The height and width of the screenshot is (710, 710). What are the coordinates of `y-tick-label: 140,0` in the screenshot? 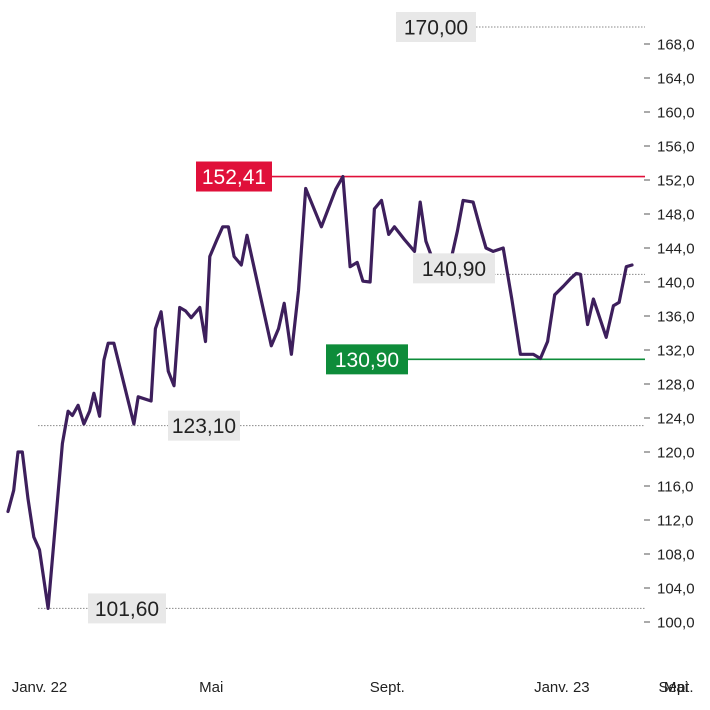 It's located at (676, 283).